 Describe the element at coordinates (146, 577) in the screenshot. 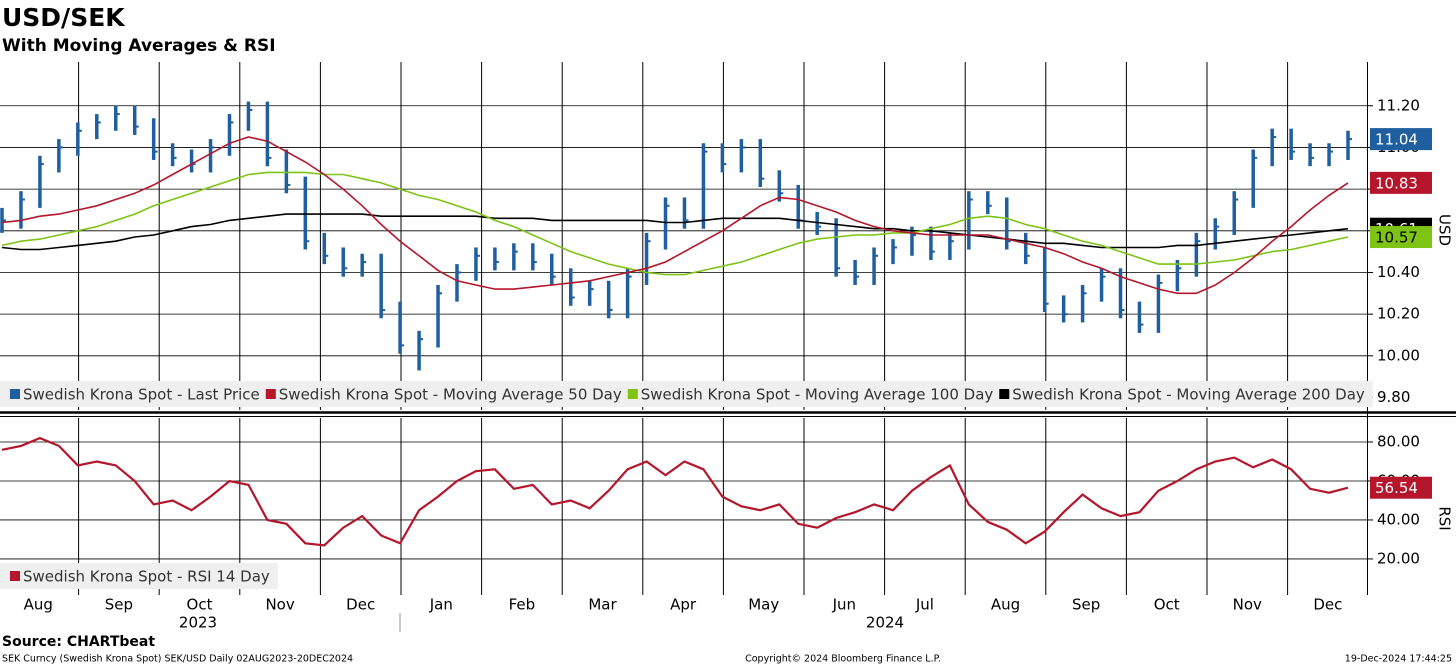

I see `legend-label: Swedish Krona Spot - RSI 14 Day` at that location.